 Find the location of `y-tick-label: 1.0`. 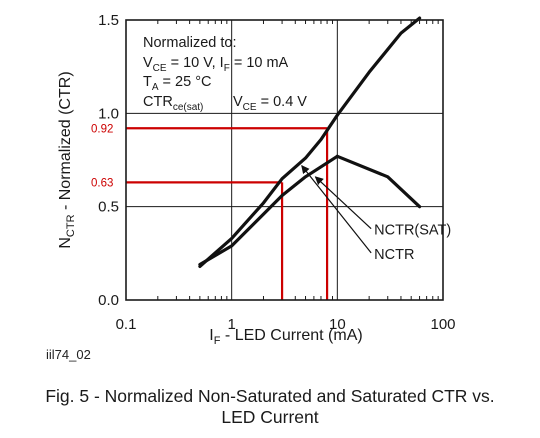

y-tick-label: 1.0 is located at coordinates (108, 113).